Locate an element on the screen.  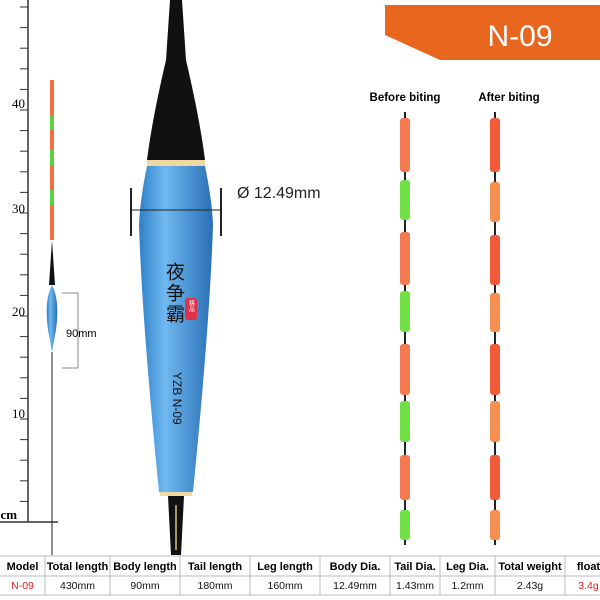
ruler-label: 10 is located at coordinates (18, 413).